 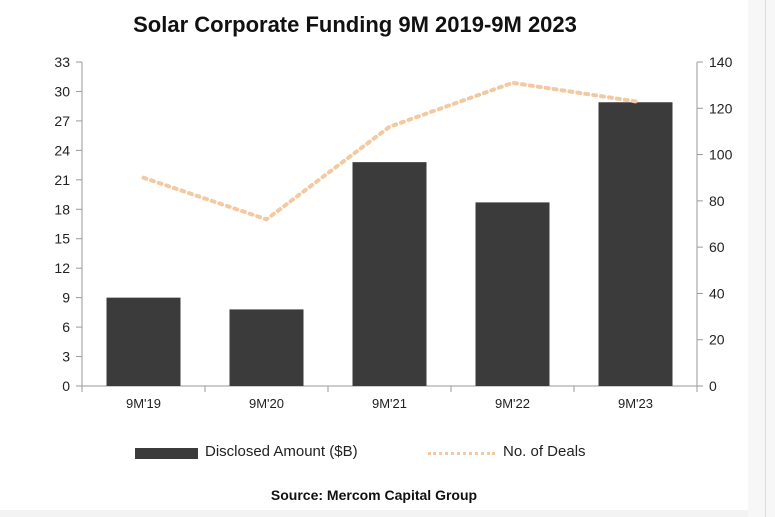 What do you see at coordinates (266, 403) in the screenshot?
I see `x-tick-label: 9M'20` at bounding box center [266, 403].